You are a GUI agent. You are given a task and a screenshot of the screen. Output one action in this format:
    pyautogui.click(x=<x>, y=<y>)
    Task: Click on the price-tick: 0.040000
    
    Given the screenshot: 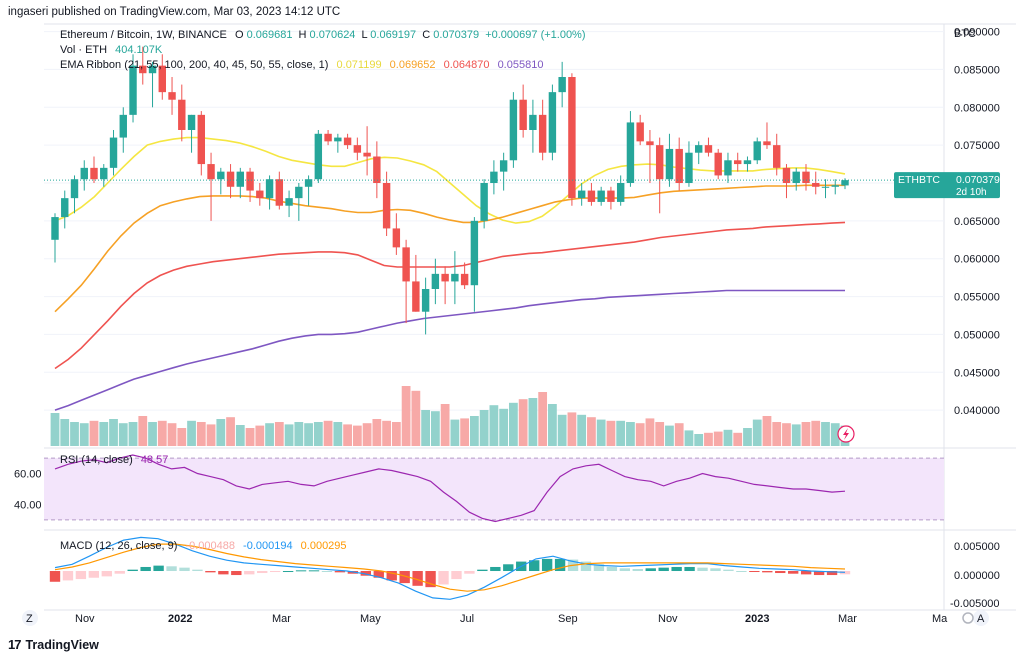 What is the action you would take?
    pyautogui.click(x=977, y=411)
    